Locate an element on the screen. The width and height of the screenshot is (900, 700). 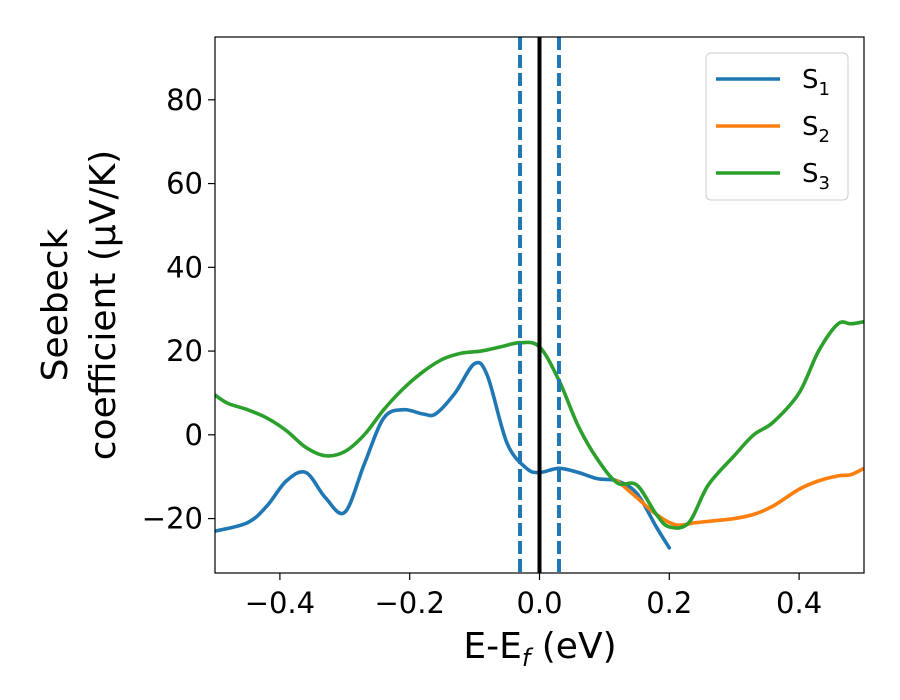
x-axis-ticks: −0.4 −0.2 0.0 0.2 0.4 is located at coordinates (533, 596).